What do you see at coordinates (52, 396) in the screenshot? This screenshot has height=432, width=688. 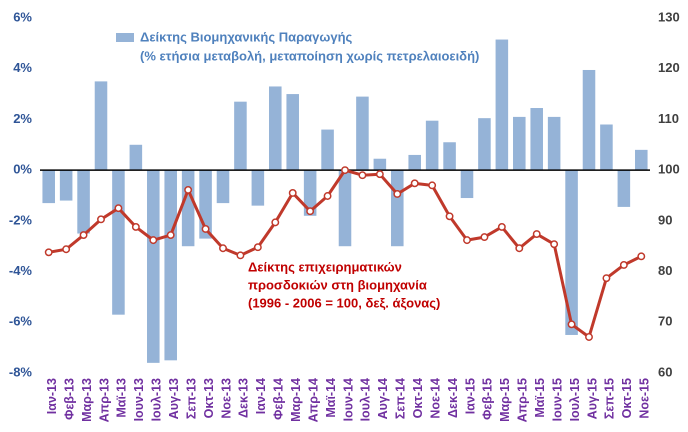 I see `x-tick-label: Ιαν-13` at bounding box center [52, 396].